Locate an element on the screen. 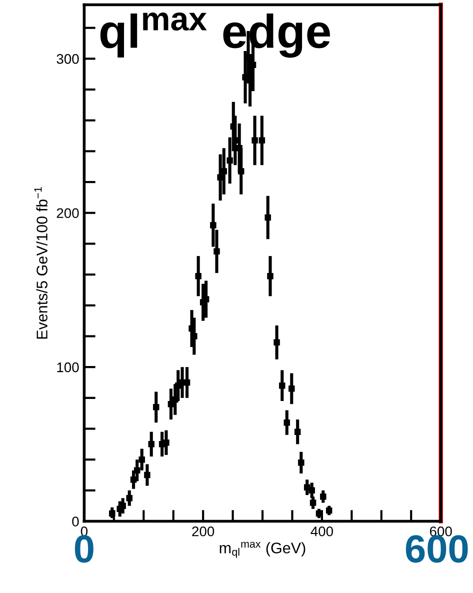 The width and height of the screenshot is (473, 593). y-tick-label: 200 is located at coordinates (67, 213).